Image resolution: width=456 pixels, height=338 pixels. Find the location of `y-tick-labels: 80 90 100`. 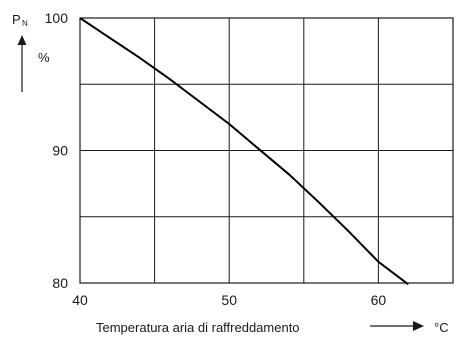

y-tick-labels: 80 90 100 is located at coordinates (57, 150).